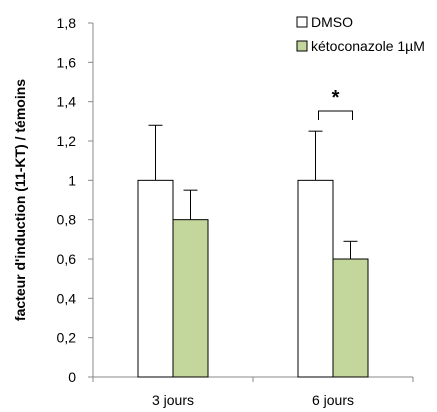 The height and width of the screenshot is (412, 437). What do you see at coordinates (173, 400) in the screenshot?
I see `x-tick-label: 3 jours` at bounding box center [173, 400].